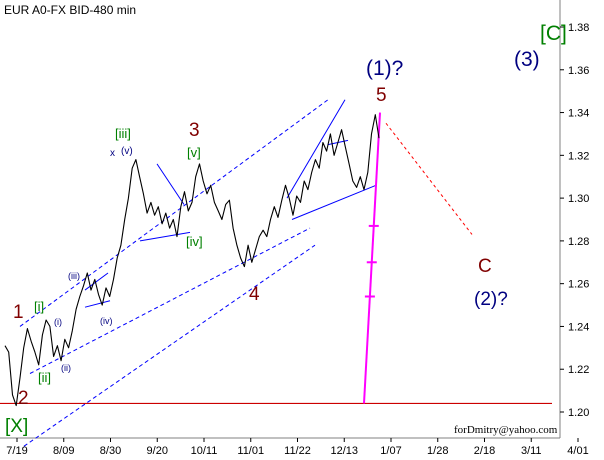  What do you see at coordinates (484, 451) in the screenshot?
I see `x-tick-label: 2/18` at bounding box center [484, 451].